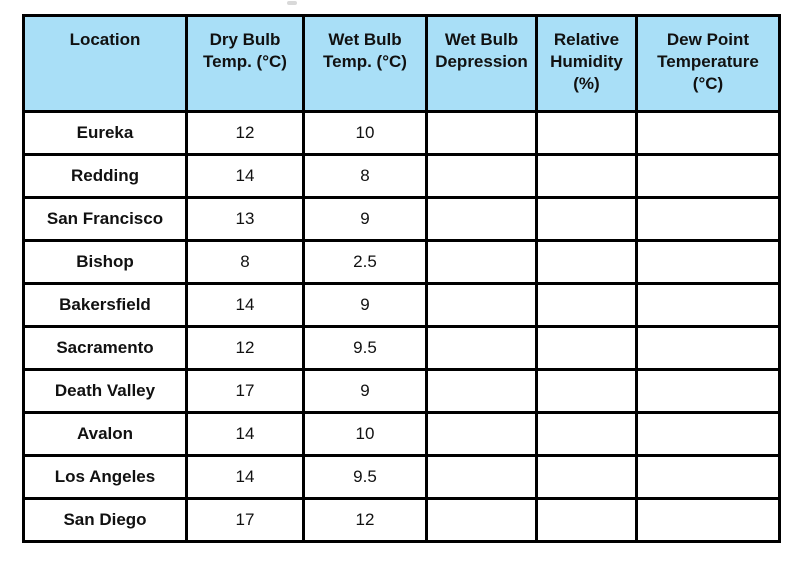  I want to click on table-row: Eureka 12 10, so click(401, 133).